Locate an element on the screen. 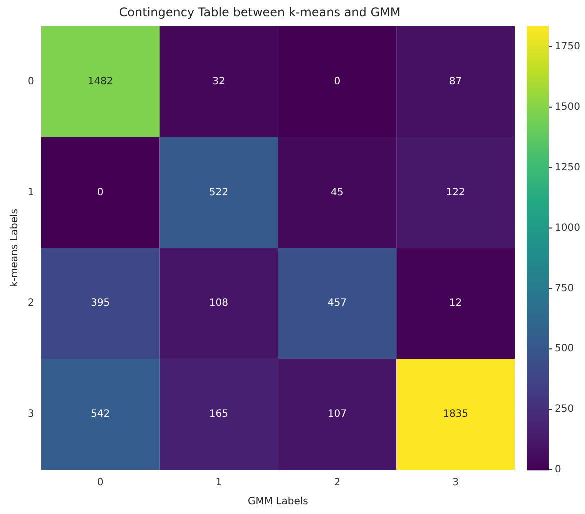  color-bar-label: 500 is located at coordinates (564, 349).